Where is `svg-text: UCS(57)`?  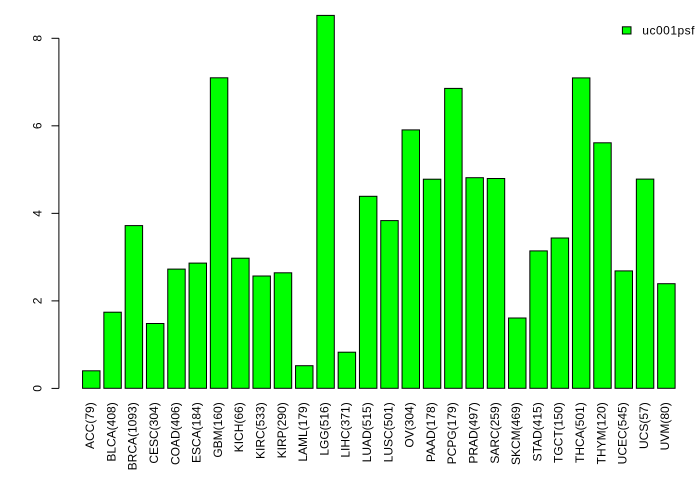 svg-text: UCS(57) is located at coordinates (644, 425).